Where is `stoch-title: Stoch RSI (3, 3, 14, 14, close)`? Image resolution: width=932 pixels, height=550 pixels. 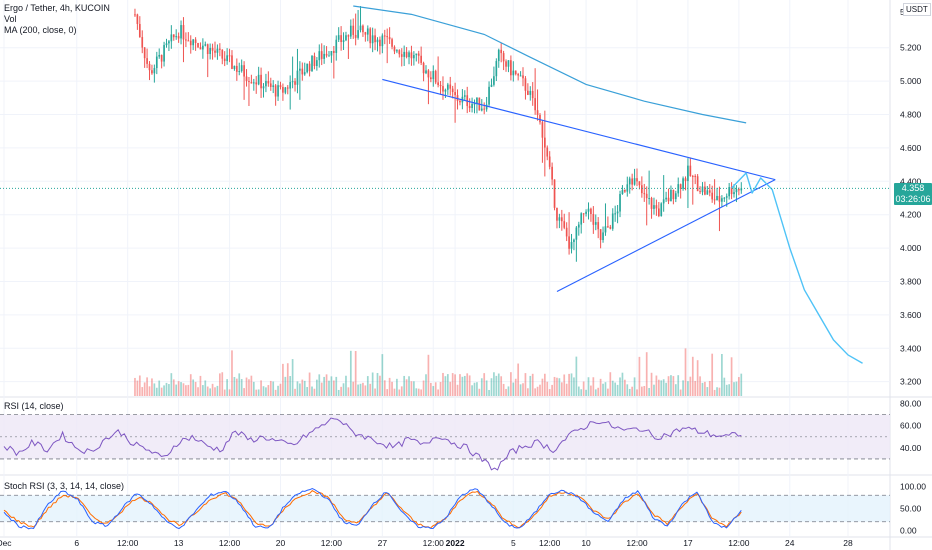 stoch-title: Stoch RSI (3, 3, 14, 14, close) is located at coordinates (64, 486).